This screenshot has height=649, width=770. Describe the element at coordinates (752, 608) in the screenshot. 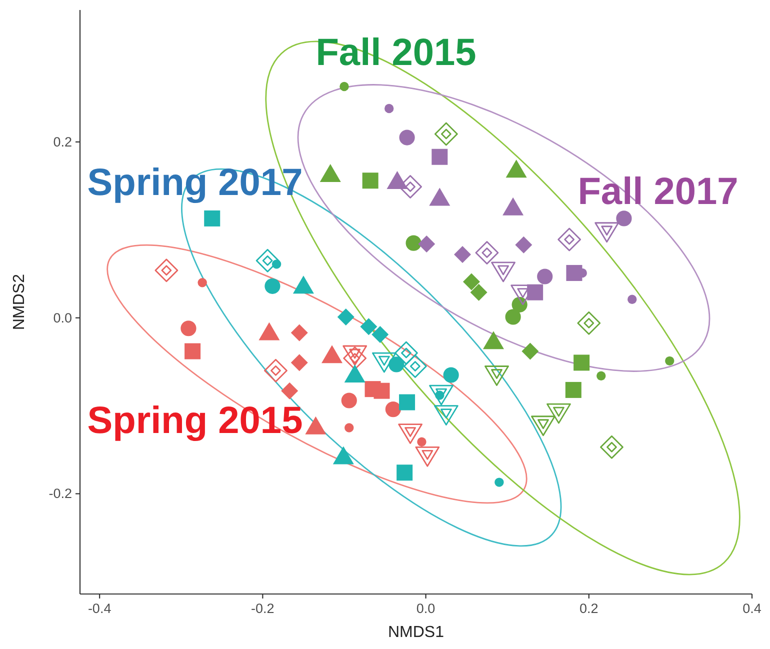

I see `x-tick-label: 0.4` at that location.